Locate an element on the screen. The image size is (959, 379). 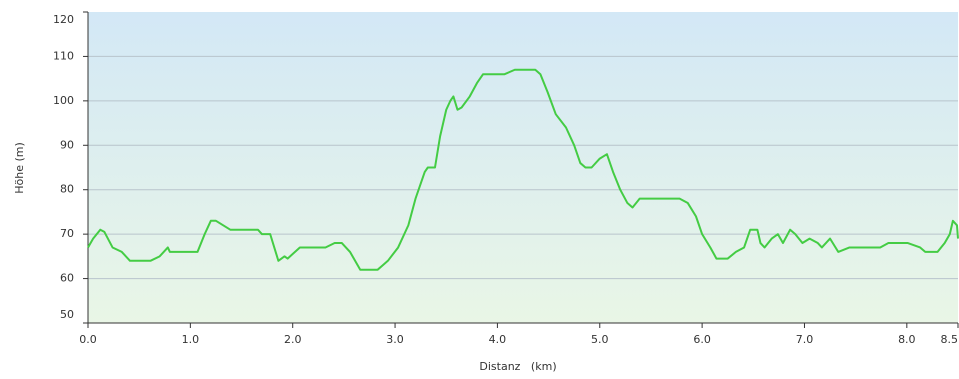
y-tick-label: 70 is located at coordinates (67, 233).